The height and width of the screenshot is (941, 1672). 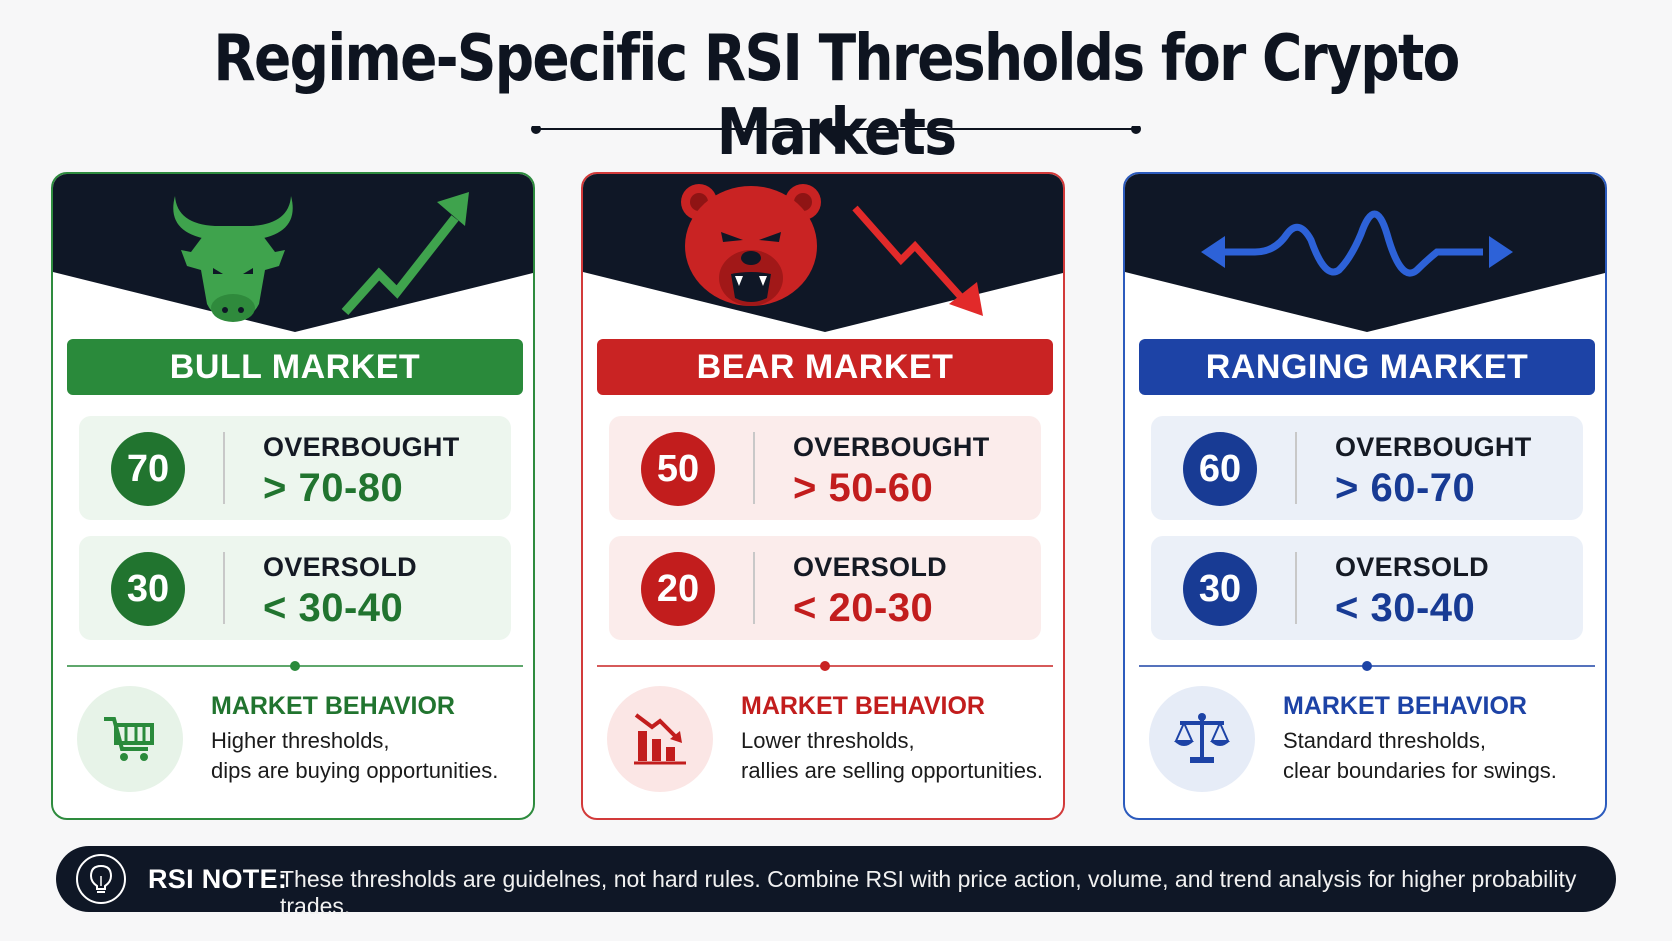 What do you see at coordinates (1202, 739) in the screenshot?
I see `balance-scale-icon` at bounding box center [1202, 739].